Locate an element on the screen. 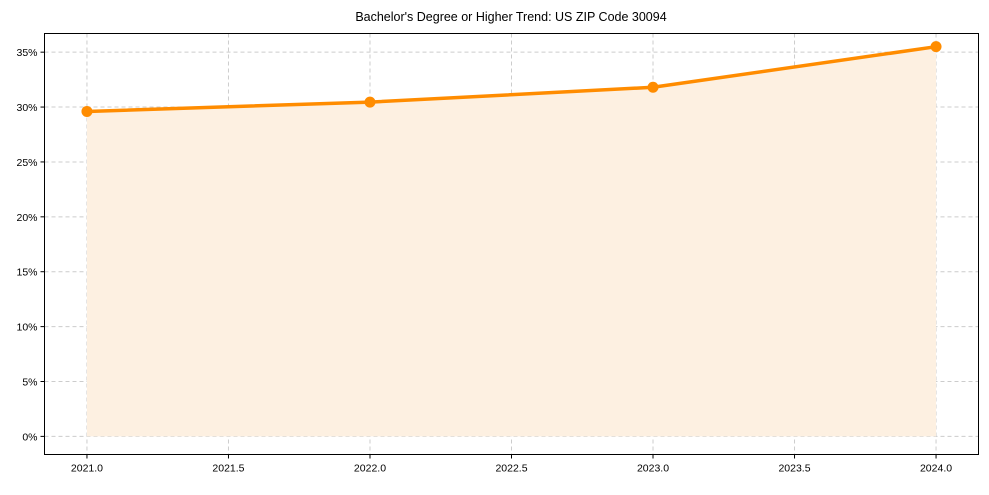  y-tick-label: 0% is located at coordinates (29, 437).